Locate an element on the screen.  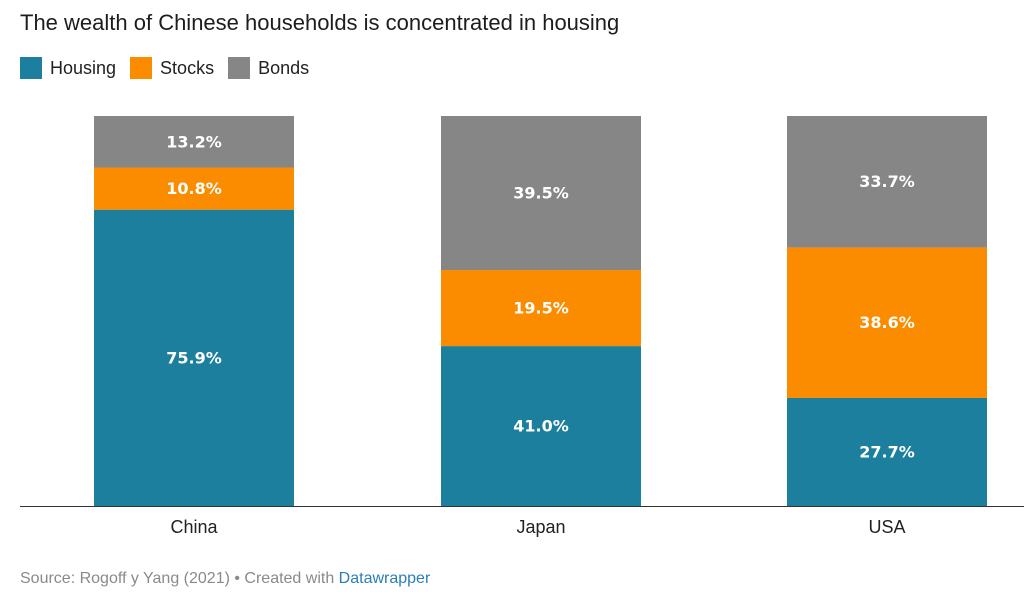
bar-japan-stocks is located at coordinates (541, 308).